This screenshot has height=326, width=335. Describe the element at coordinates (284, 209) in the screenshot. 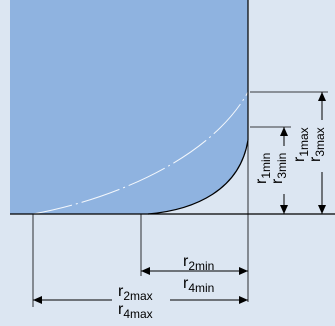

I see `arrow-r1min-bottom` at that location.